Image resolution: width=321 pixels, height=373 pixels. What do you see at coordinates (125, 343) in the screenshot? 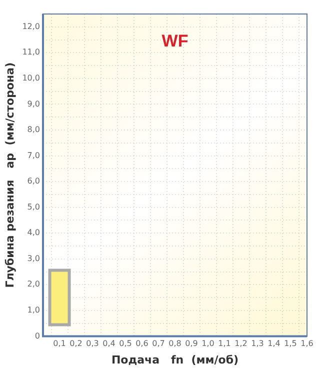
I see `x-tick-label: 0,5` at bounding box center [125, 343].